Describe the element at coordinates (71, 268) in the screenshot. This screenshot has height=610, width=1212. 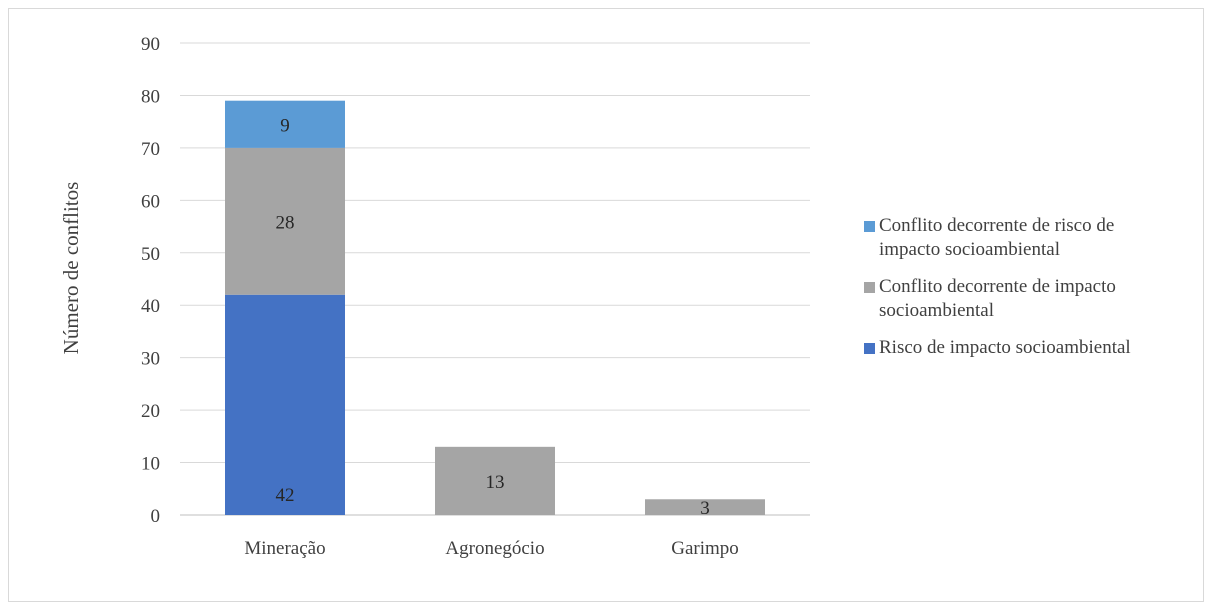
I see `y-axis-title: Número de conflitos` at that location.